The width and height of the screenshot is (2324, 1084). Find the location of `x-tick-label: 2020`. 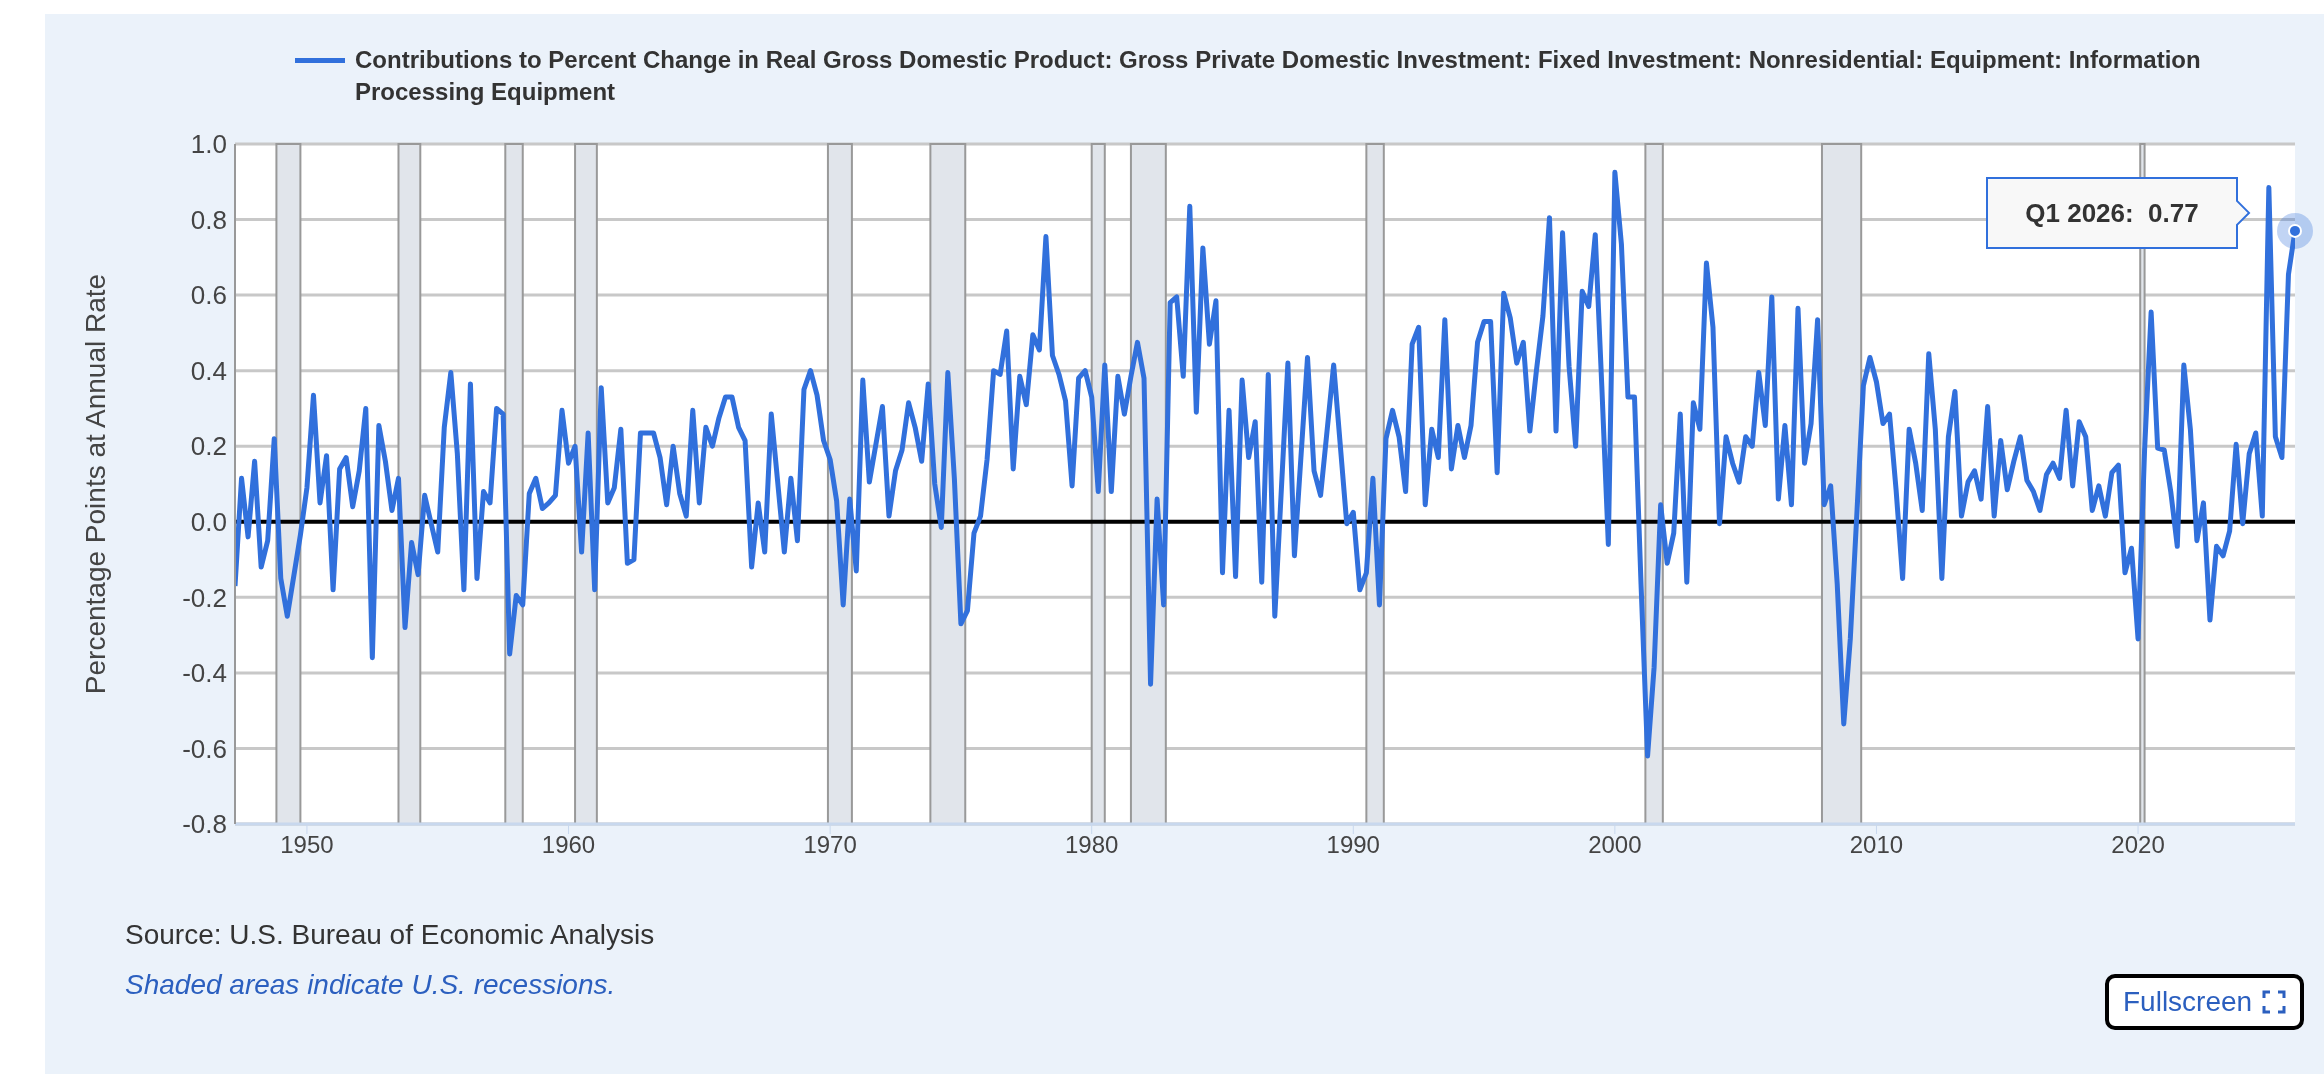

x-tick-label: 2020 is located at coordinates (2138, 845).